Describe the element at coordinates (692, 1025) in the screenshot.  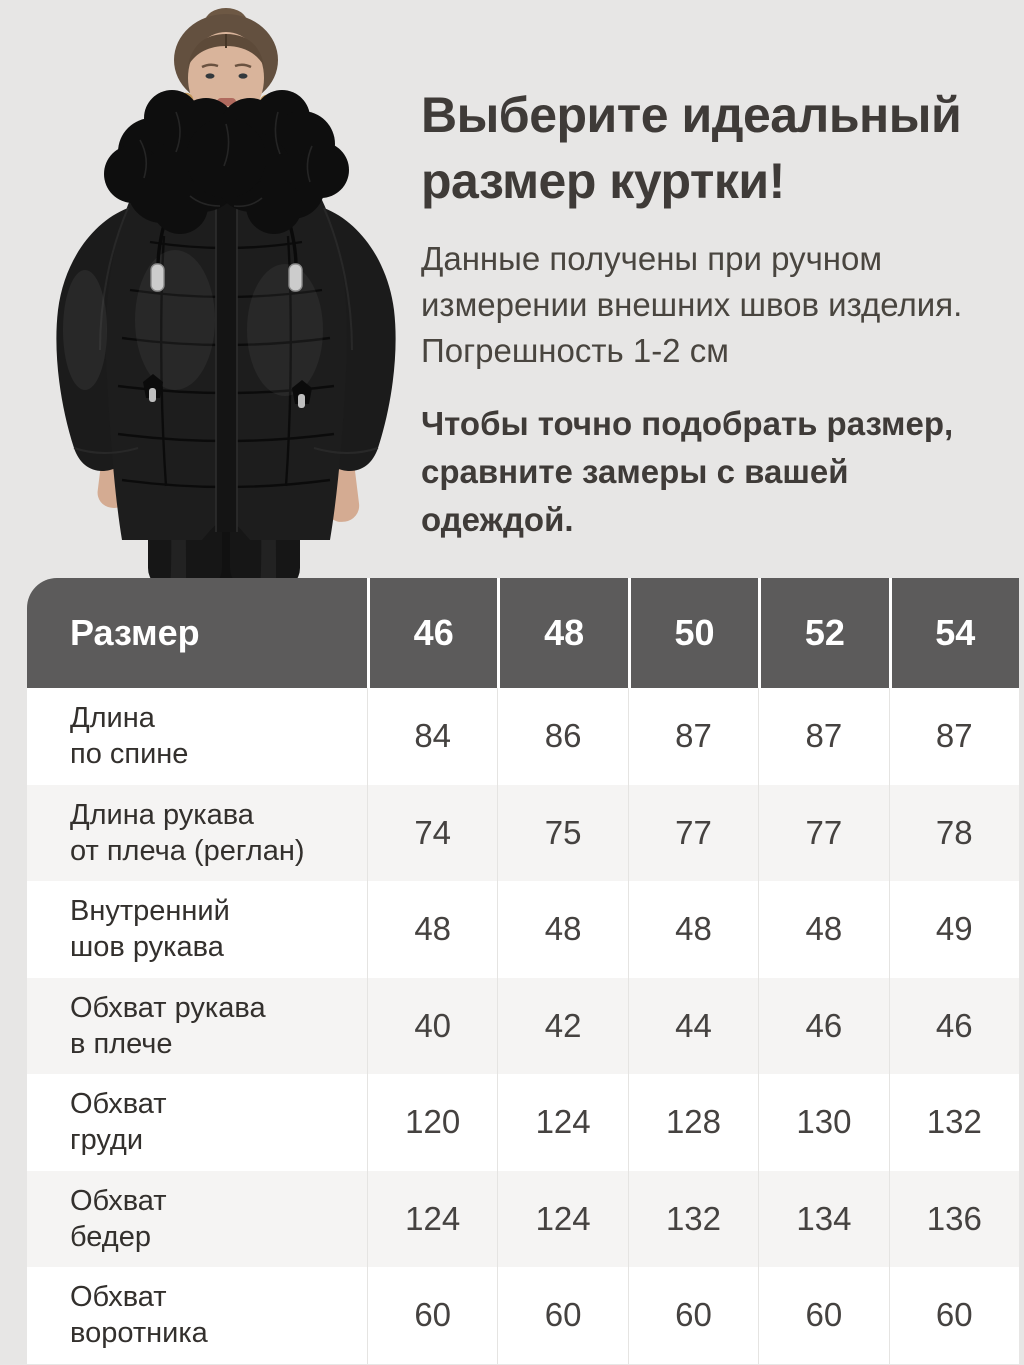
I see `cell-value: 44` at that location.